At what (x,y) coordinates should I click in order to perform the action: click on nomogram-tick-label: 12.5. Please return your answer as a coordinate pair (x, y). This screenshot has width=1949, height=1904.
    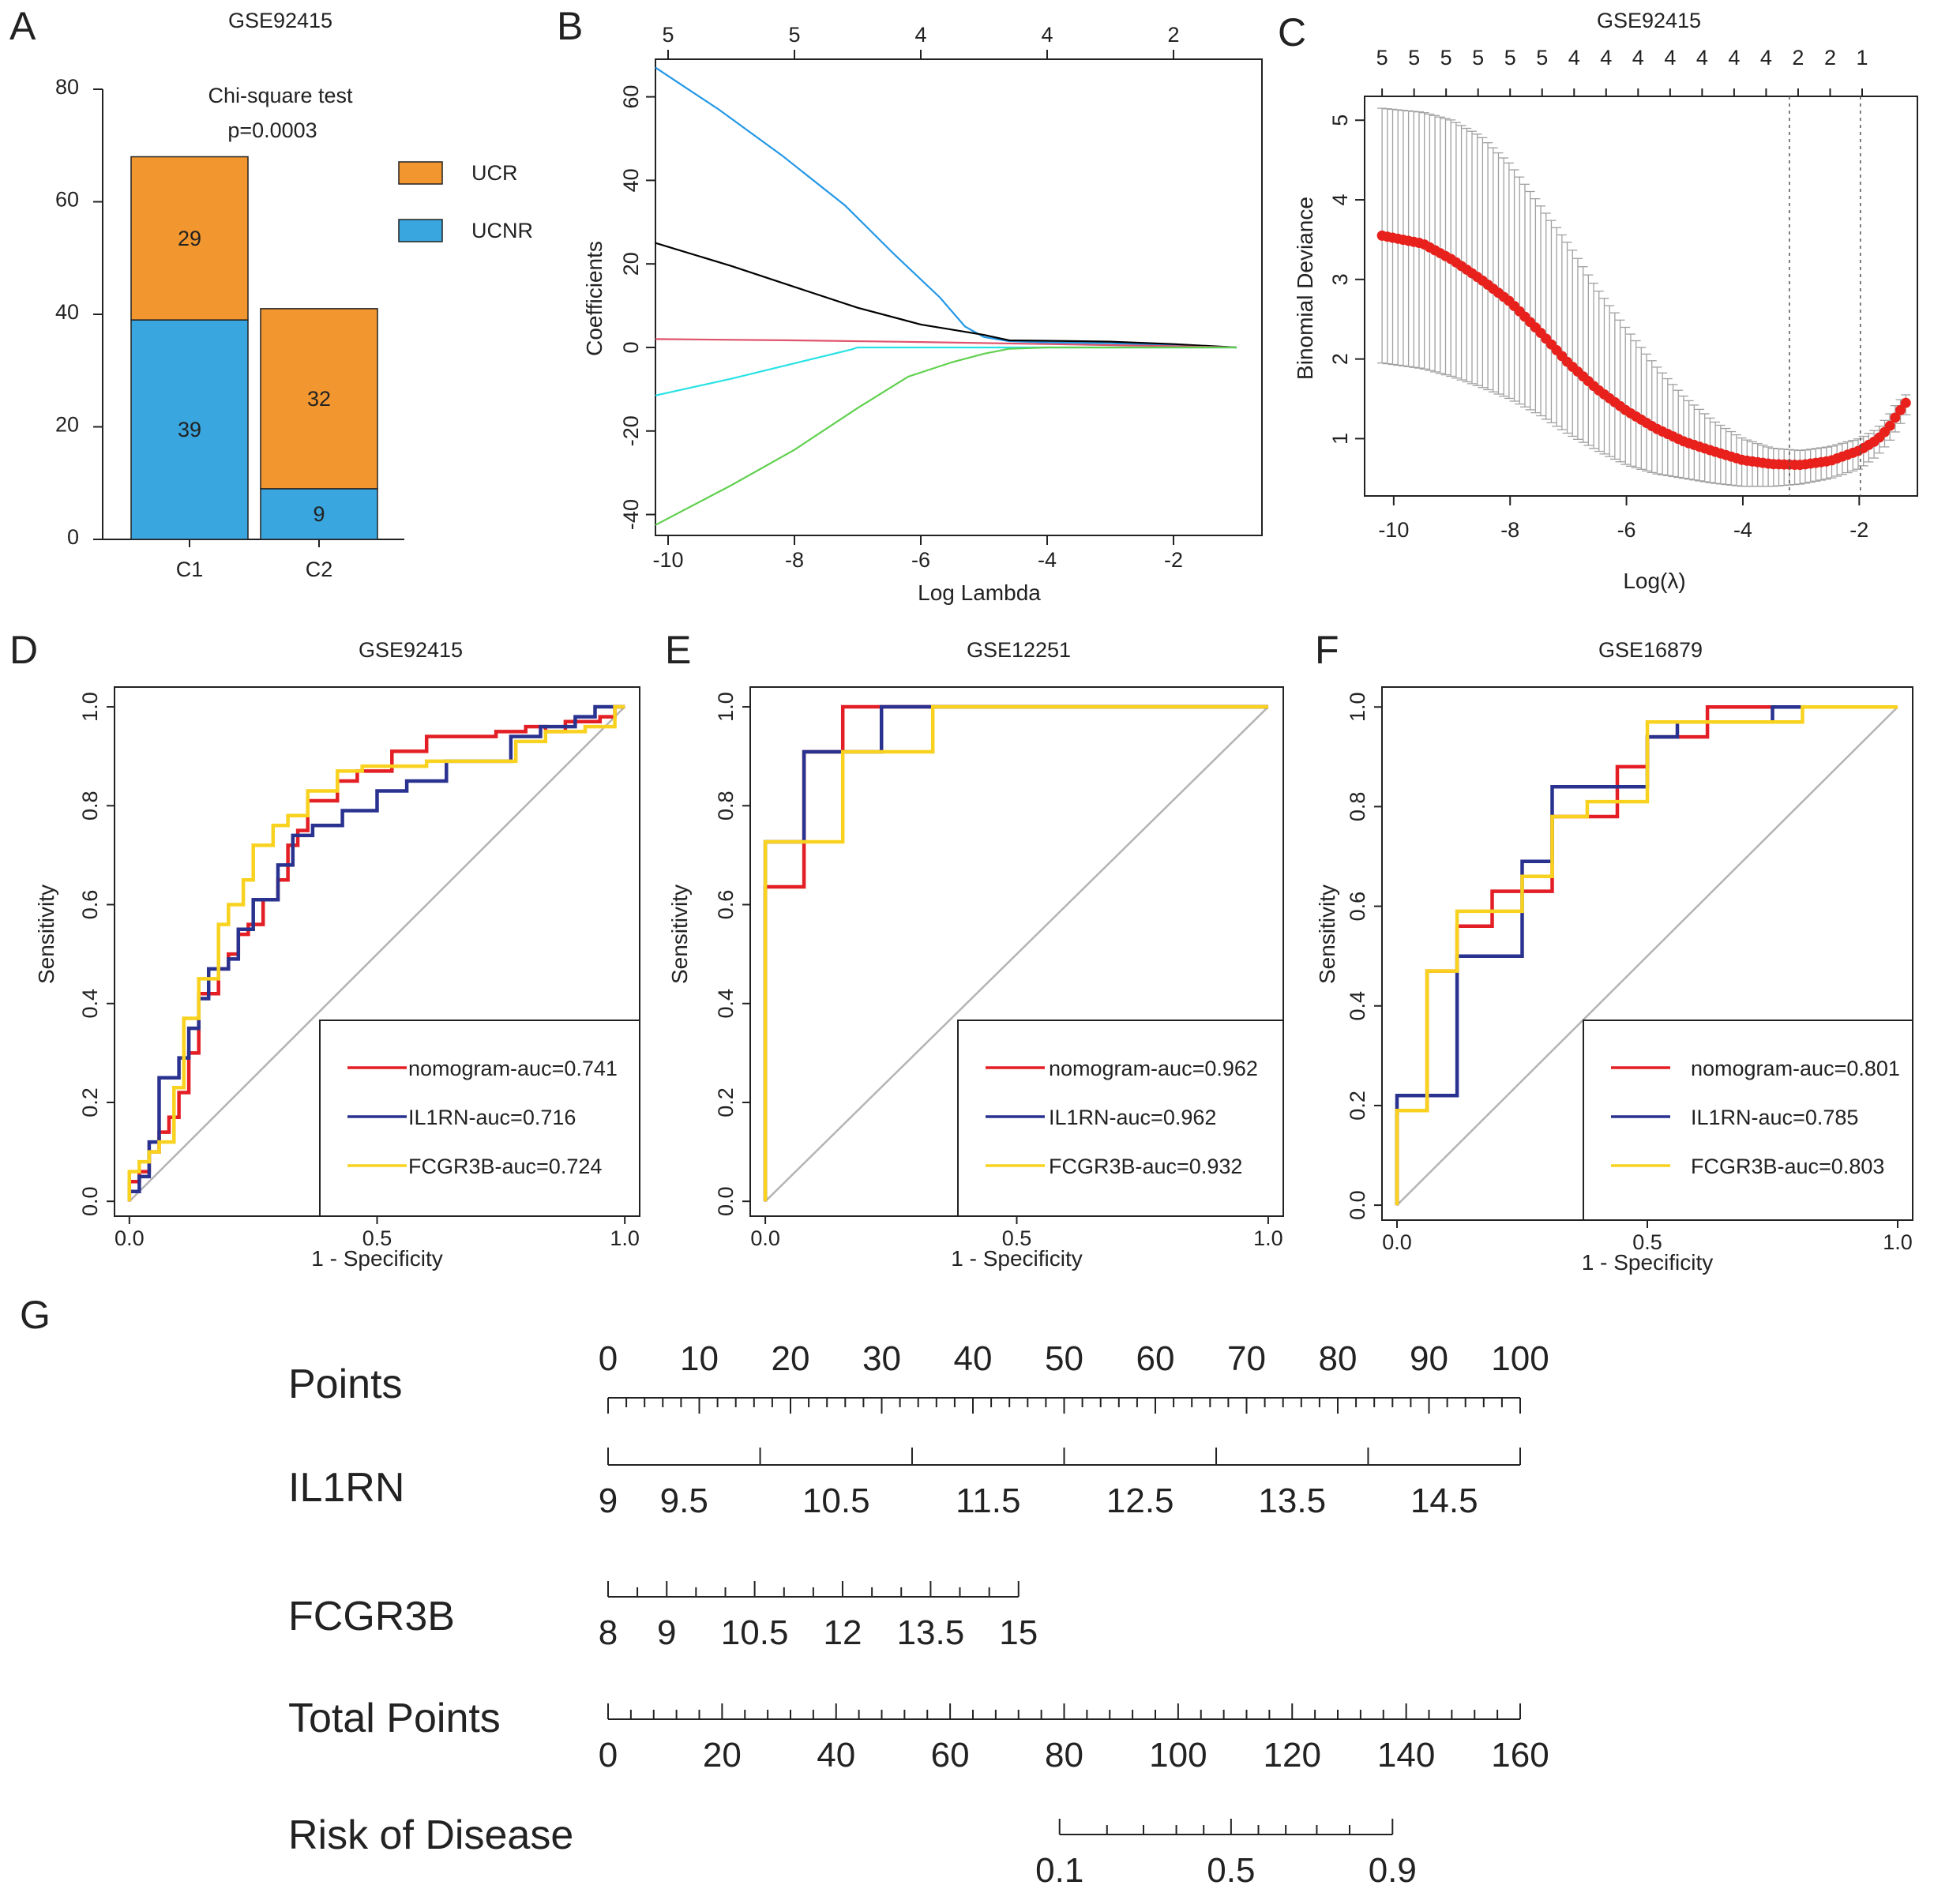
    Looking at the image, I should click on (1140, 1501).